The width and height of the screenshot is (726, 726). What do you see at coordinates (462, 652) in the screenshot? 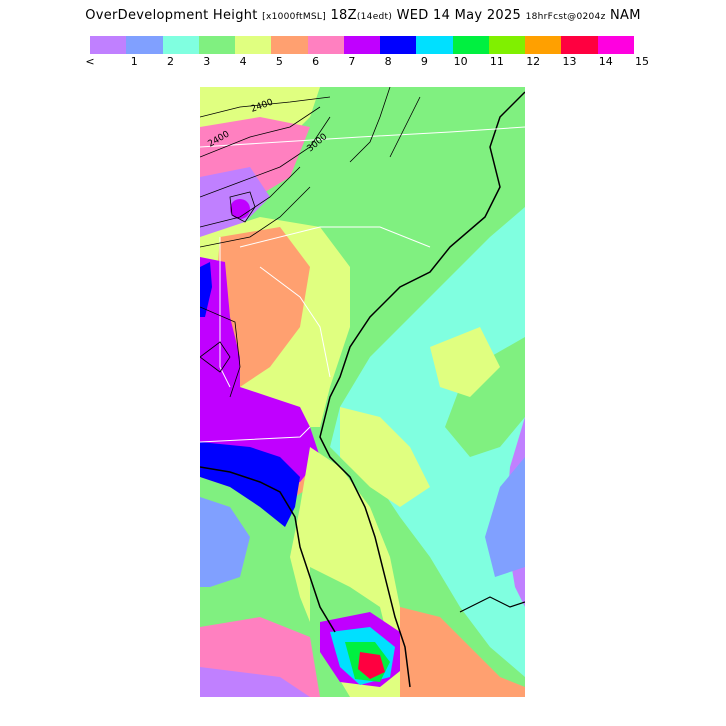
I see `field-southeast-orange` at bounding box center [462, 652].